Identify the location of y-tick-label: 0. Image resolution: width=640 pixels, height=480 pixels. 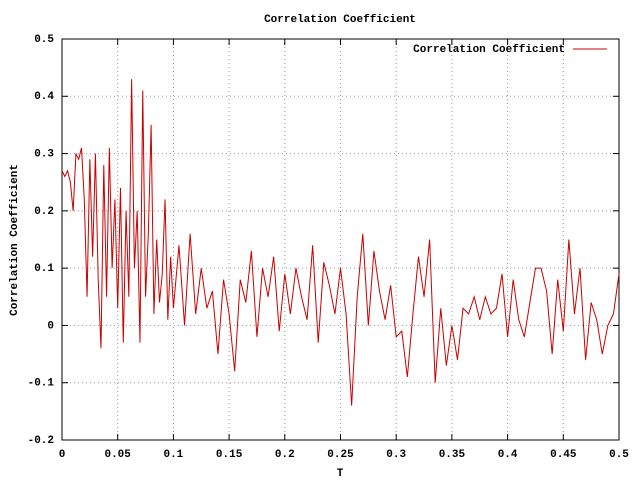
(50, 326).